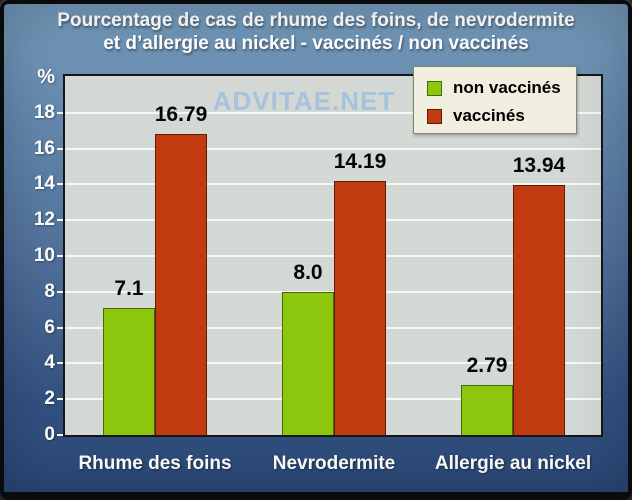 Image resolution: width=632 pixels, height=500 pixels. I want to click on bar-value-label: 16.79, so click(181, 115).